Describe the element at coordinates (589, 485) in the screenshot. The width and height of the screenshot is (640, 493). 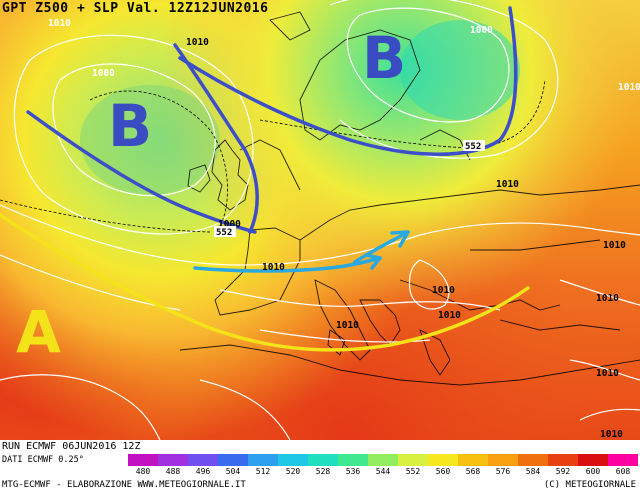
I see `credit-right: (C) METEOGIORNALE` at that location.